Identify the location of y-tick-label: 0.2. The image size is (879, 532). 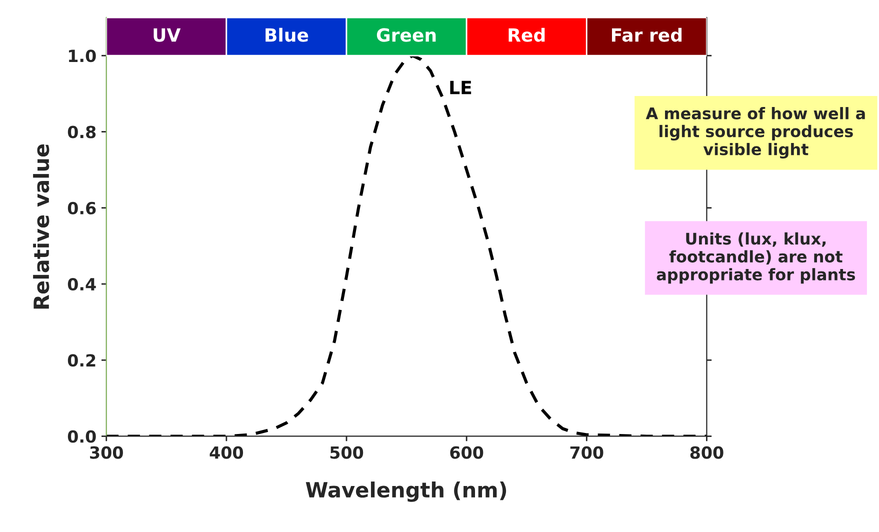
(82, 360).